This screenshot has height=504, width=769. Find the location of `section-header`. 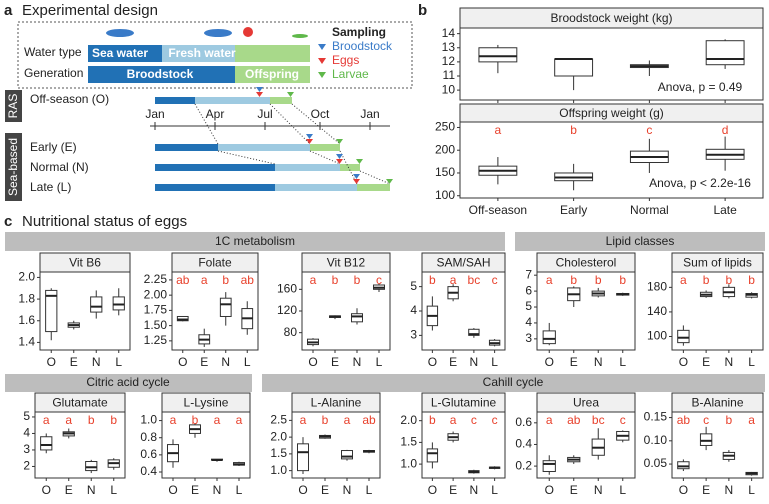

section-header is located at coordinates (640, 241).